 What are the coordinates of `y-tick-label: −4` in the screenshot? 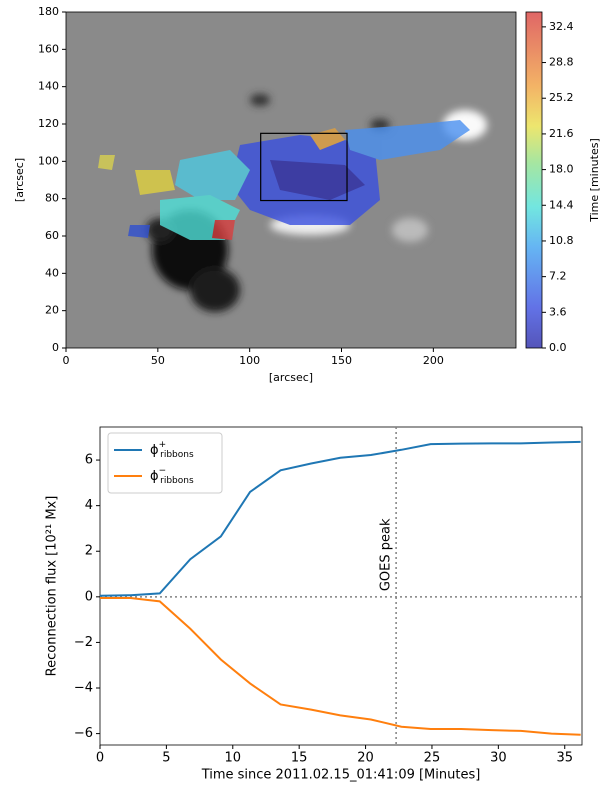 It's located at (83, 688).